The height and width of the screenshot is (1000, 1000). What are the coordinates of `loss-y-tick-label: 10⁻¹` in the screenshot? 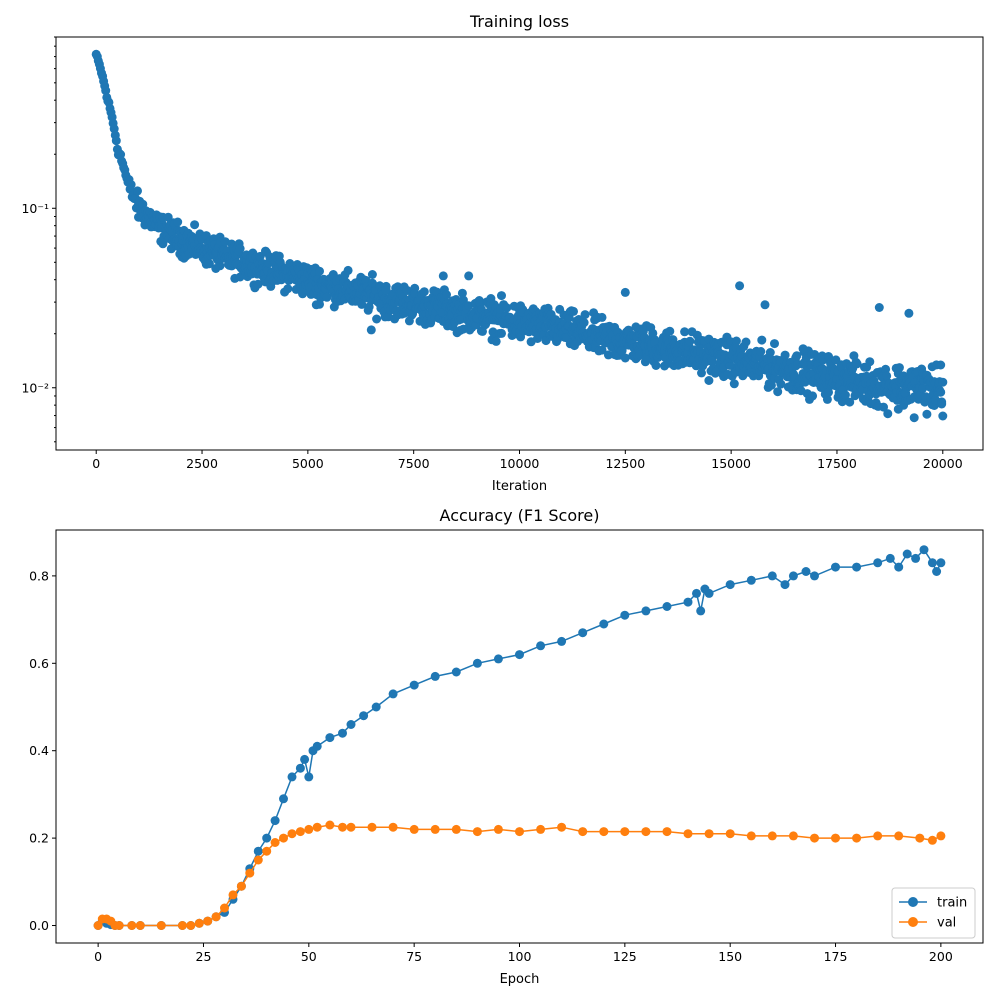 It's located at (35, 208).